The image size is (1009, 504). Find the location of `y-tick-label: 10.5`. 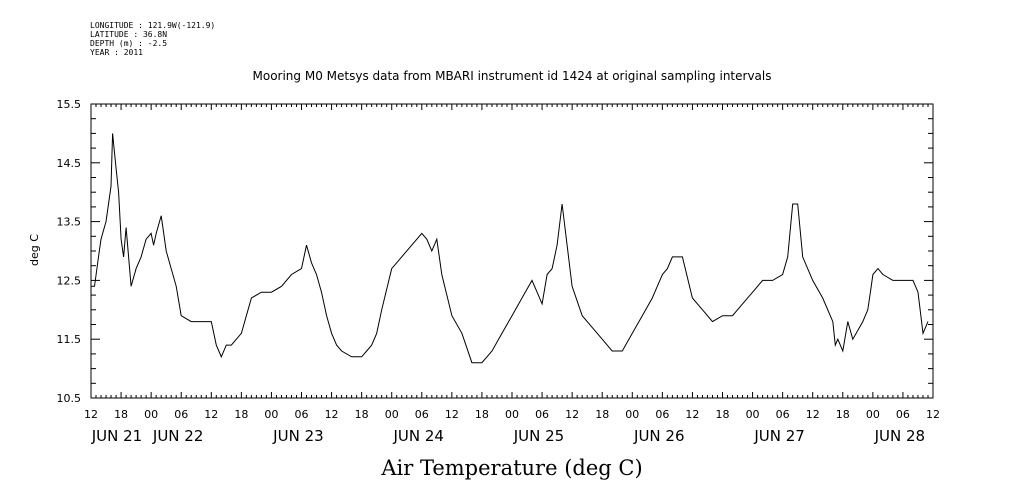

y-tick-label: 10.5 is located at coordinates (69, 398).